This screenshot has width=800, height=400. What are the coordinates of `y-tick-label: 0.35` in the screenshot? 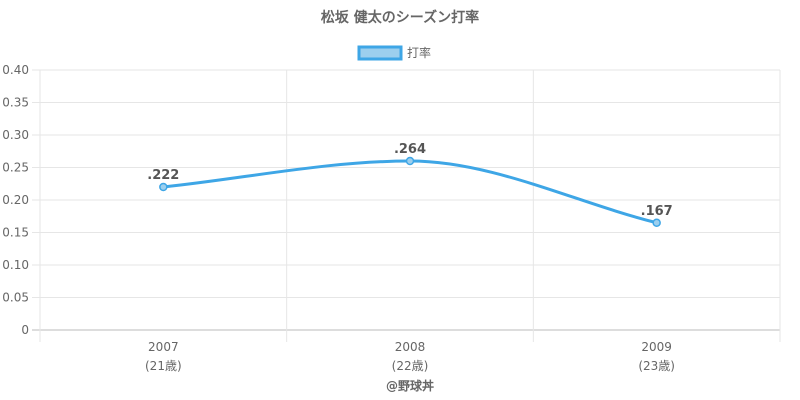 It's located at (15, 103).